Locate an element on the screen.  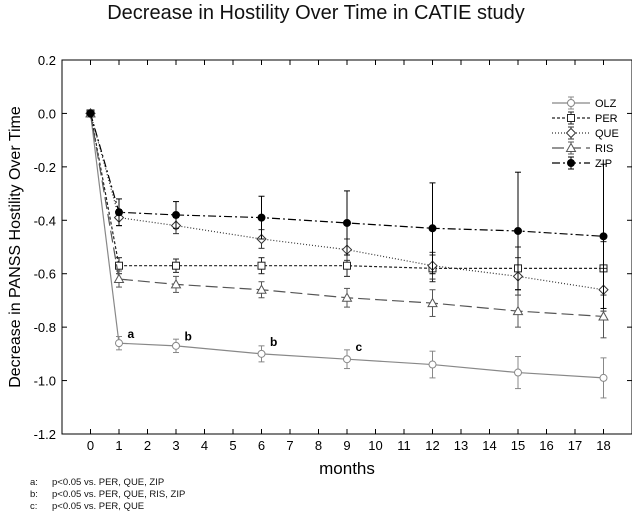
y-tick-label: -1.0 is located at coordinates (45, 381).